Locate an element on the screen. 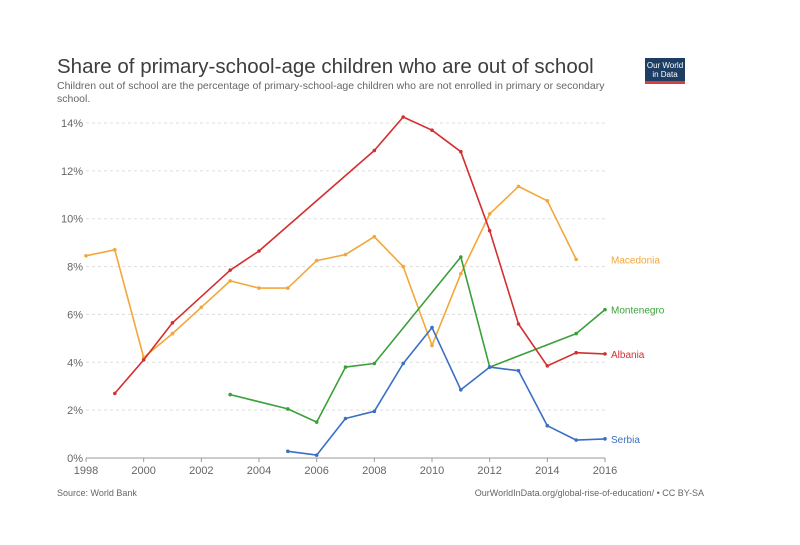  series-line-montenegro is located at coordinates (418, 339).